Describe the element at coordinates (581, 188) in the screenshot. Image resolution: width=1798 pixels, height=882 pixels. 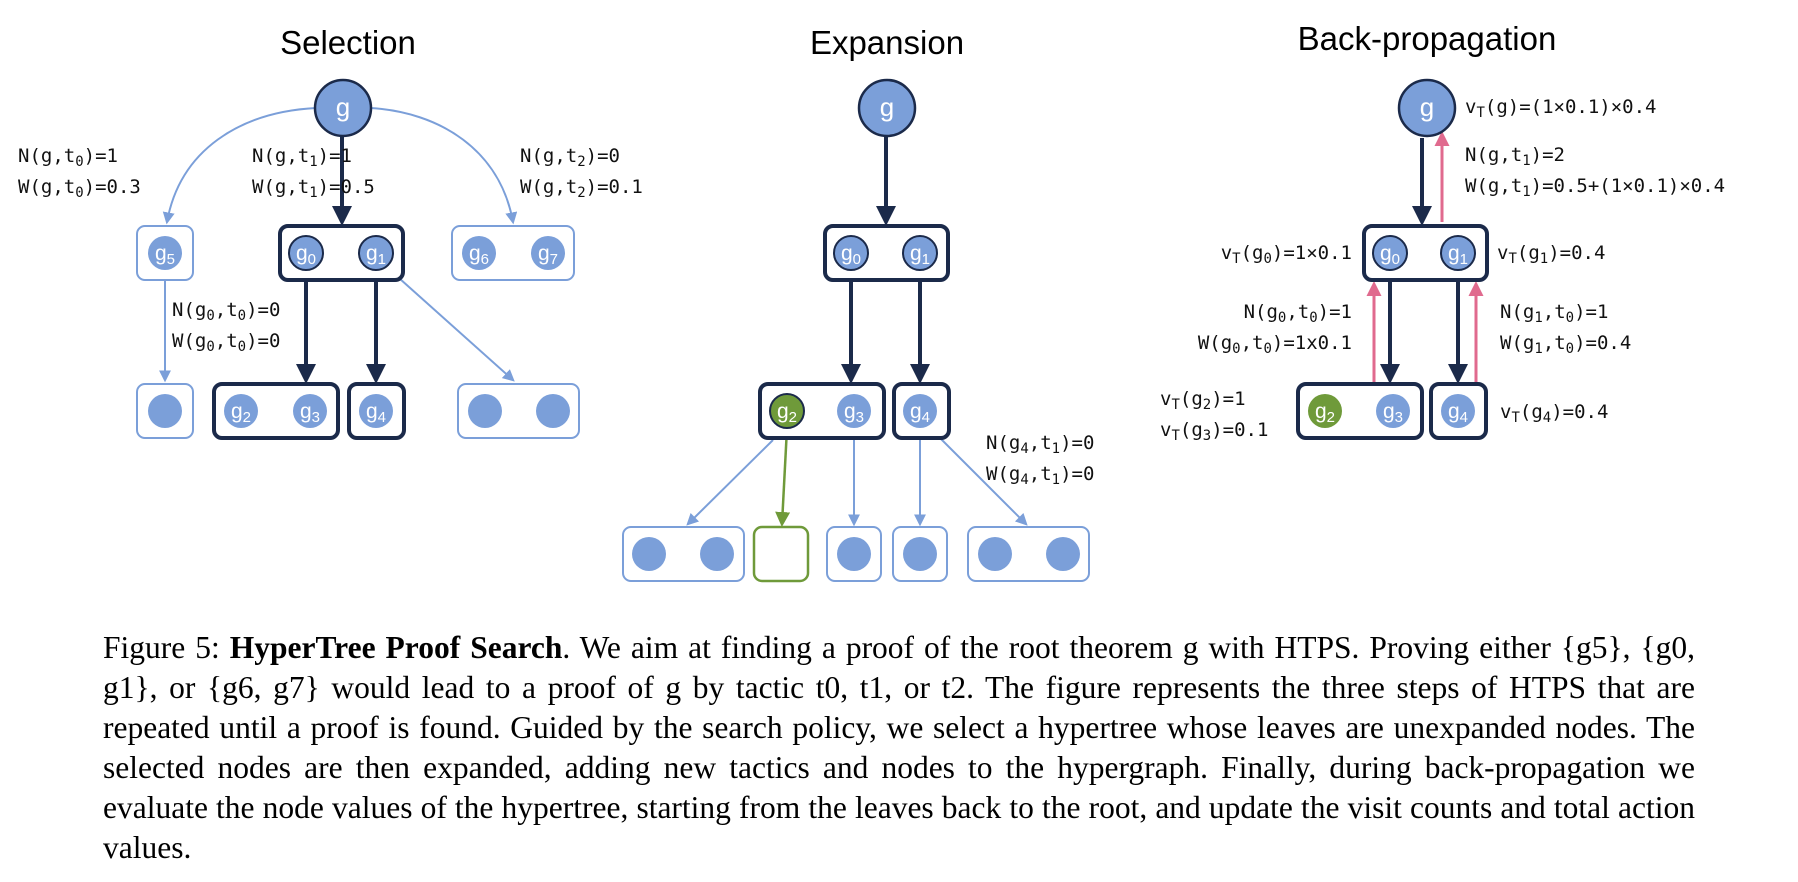
I see `ann-w-g-t2: W(g,t2)=0.1` at that location.